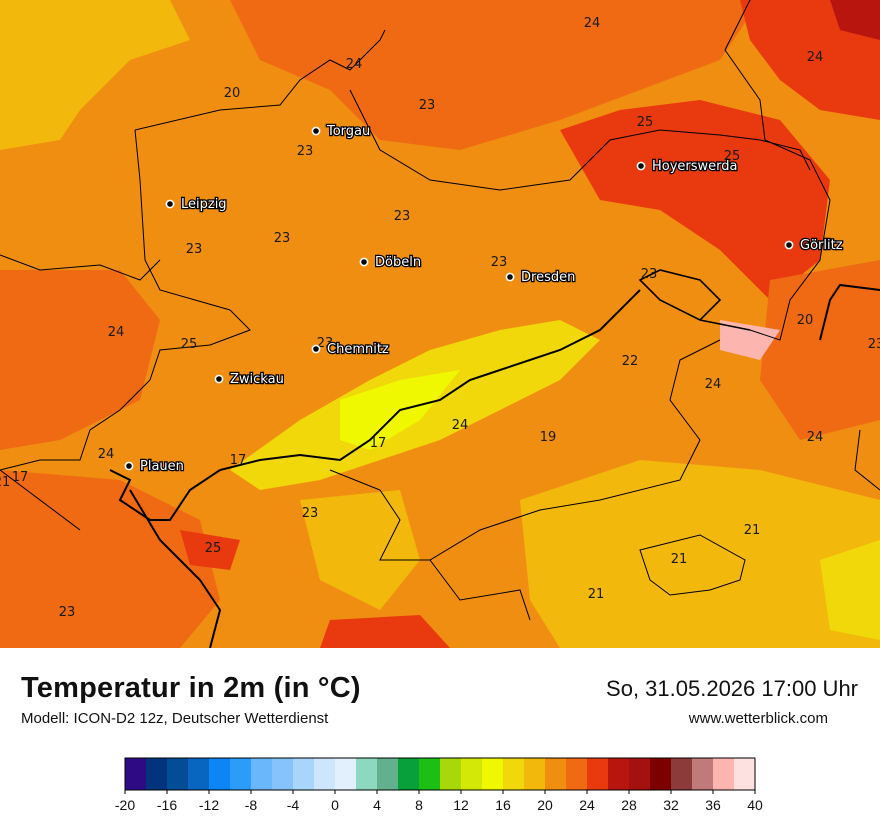 The height and width of the screenshot is (830, 880). What do you see at coordinates (377, 805) in the screenshot?
I see `legend-tick-label: 4` at bounding box center [377, 805].